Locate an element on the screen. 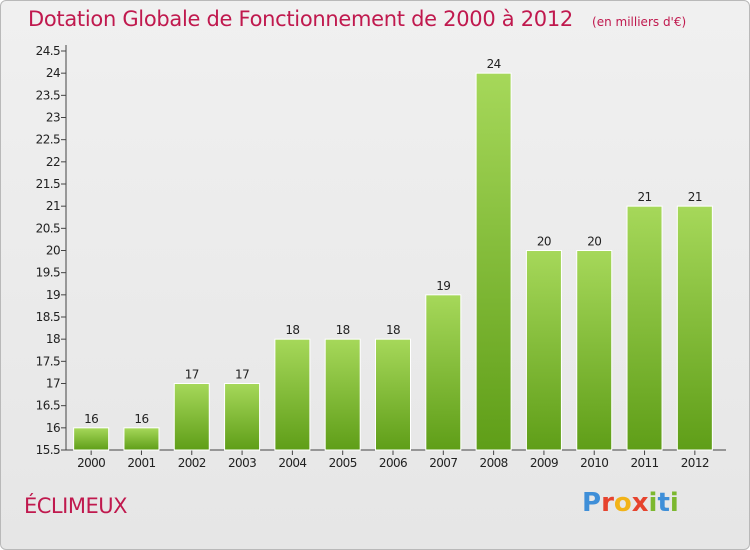 This screenshot has height=550, width=750. x-tick-label: 2009 is located at coordinates (544, 463).